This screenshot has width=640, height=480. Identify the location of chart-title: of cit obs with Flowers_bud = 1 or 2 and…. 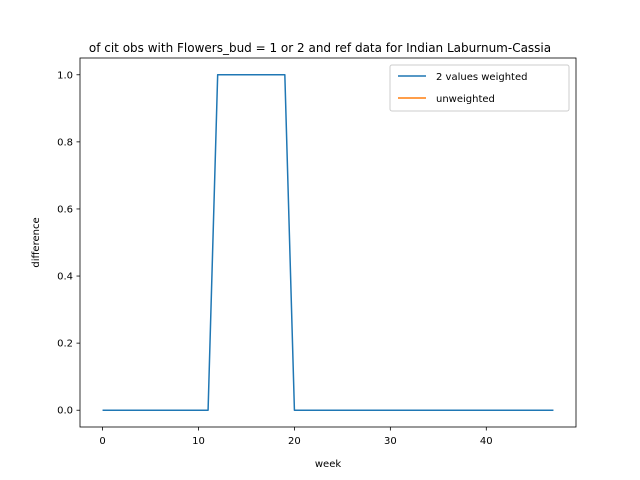
(320, 48).